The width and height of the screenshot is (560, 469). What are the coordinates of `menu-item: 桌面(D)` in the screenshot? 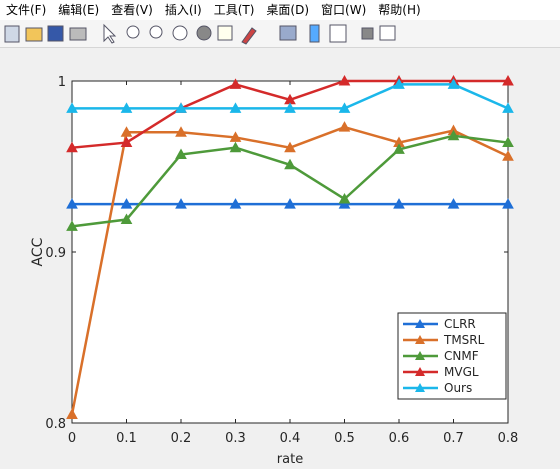 It's located at (288, 10).